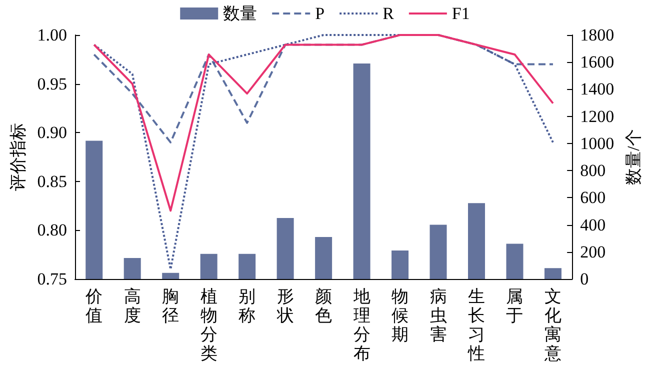  I want to click on x-tick-label: 颜色, so click(323, 306).